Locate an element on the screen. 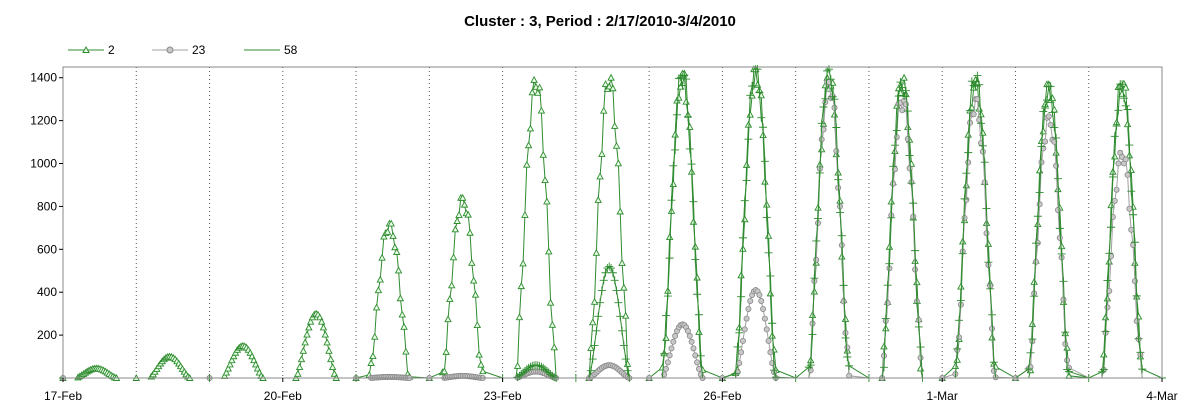 The height and width of the screenshot is (420, 1200). y-tick-label: 1000 is located at coordinates (43, 164).